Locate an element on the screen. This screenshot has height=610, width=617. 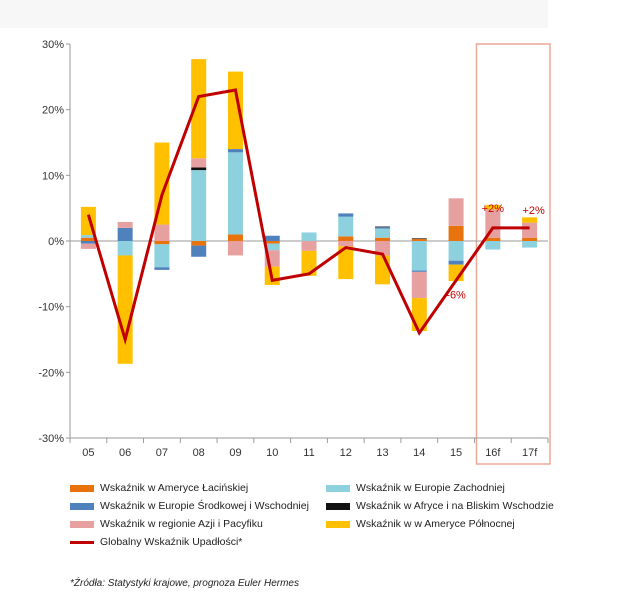
legend-item-global-index: Globalny Wskaźnik Upadłości* is located at coordinates (156, 542).